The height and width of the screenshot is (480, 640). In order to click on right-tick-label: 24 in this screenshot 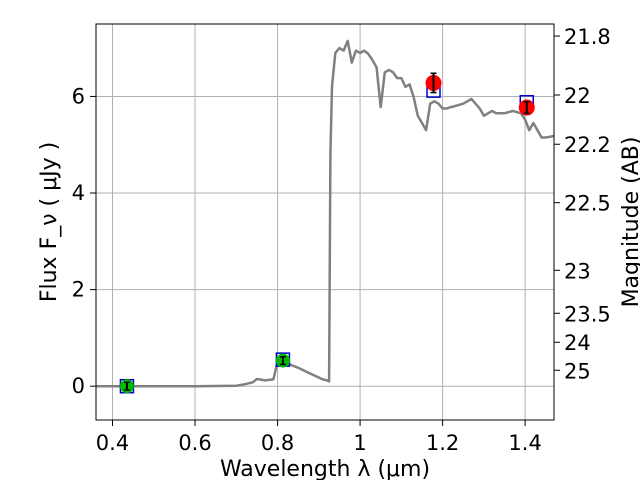, I will do `click(577, 343)`.